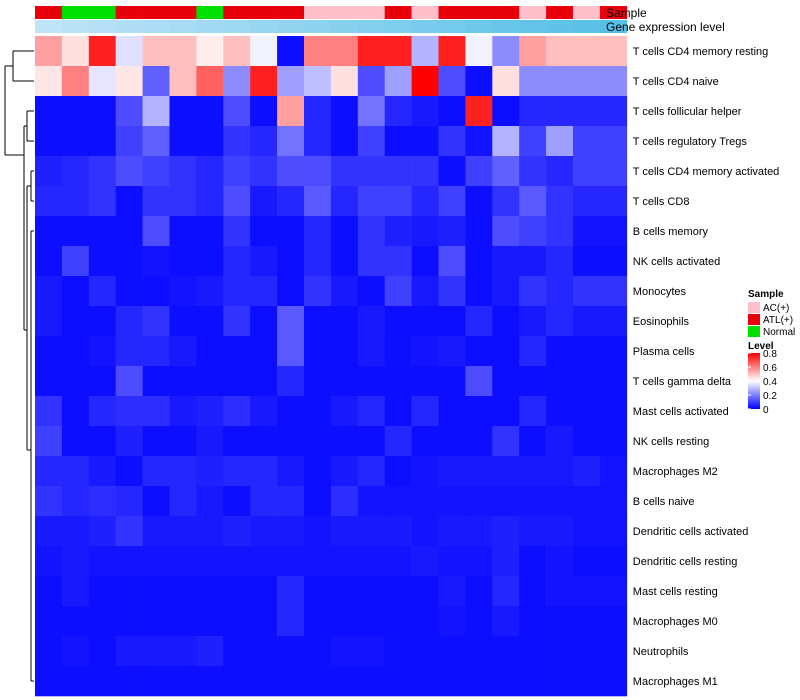  Describe the element at coordinates (770, 354) in the screenshot. I see `level-tick-label: 0.8` at that location.